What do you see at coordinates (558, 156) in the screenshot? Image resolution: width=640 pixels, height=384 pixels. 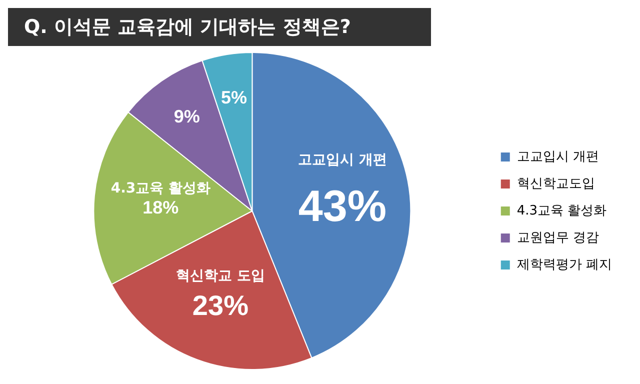 I see `legend-label: 고교입시 개편` at bounding box center [558, 156].